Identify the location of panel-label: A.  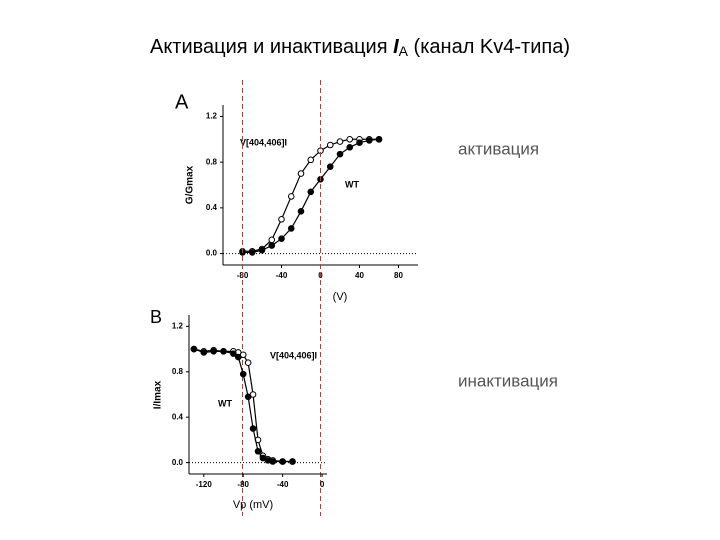
(182, 102).